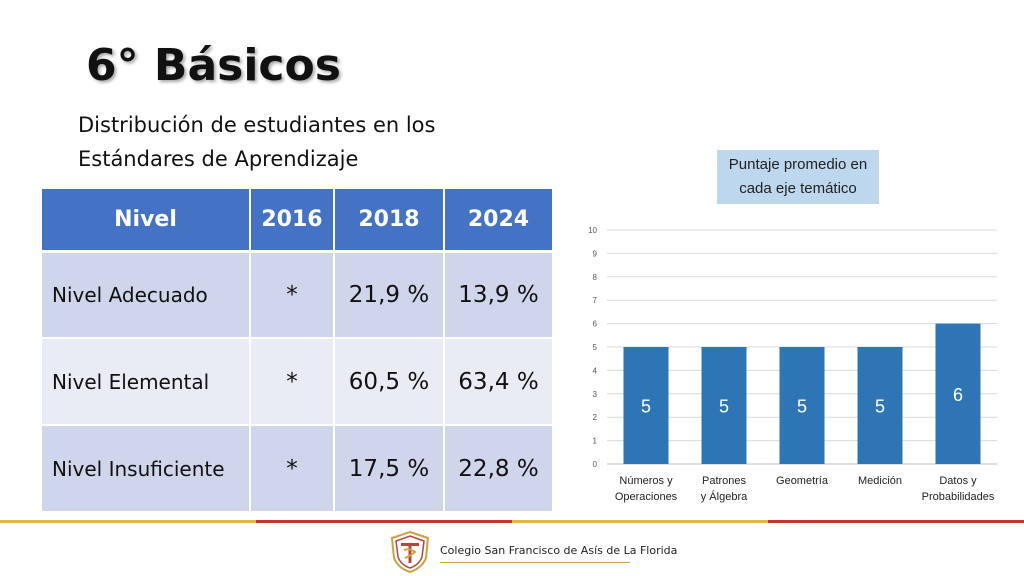 The image size is (1024, 576). I want to click on header-nivel: Nivel, so click(146, 221).